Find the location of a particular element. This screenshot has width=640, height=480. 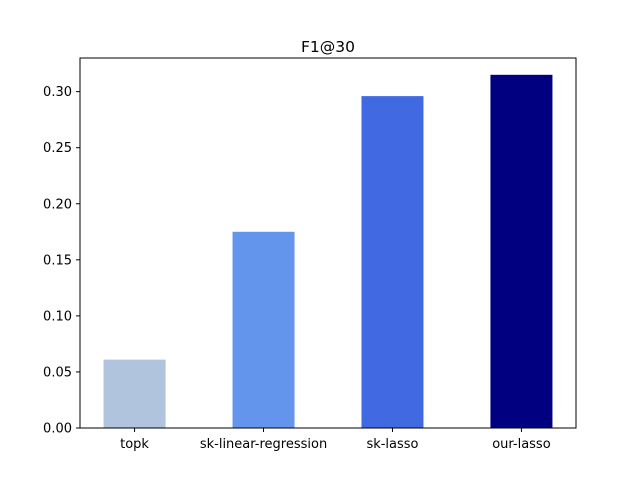

bar-sk-lasso is located at coordinates (392, 262).